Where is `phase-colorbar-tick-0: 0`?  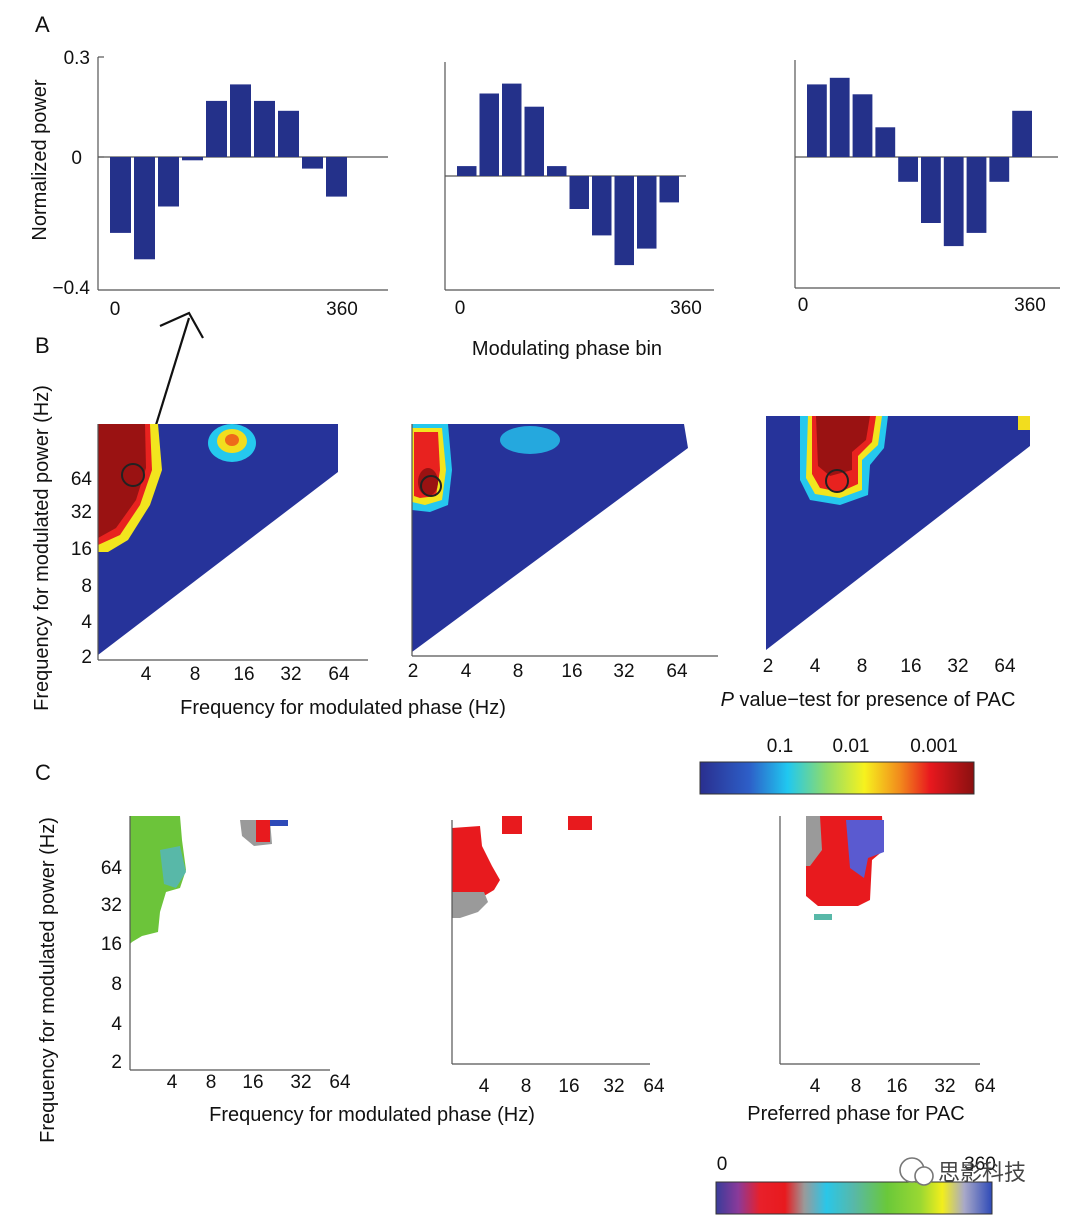
phase-colorbar-tick-0: 0 is located at coordinates (722, 1164).